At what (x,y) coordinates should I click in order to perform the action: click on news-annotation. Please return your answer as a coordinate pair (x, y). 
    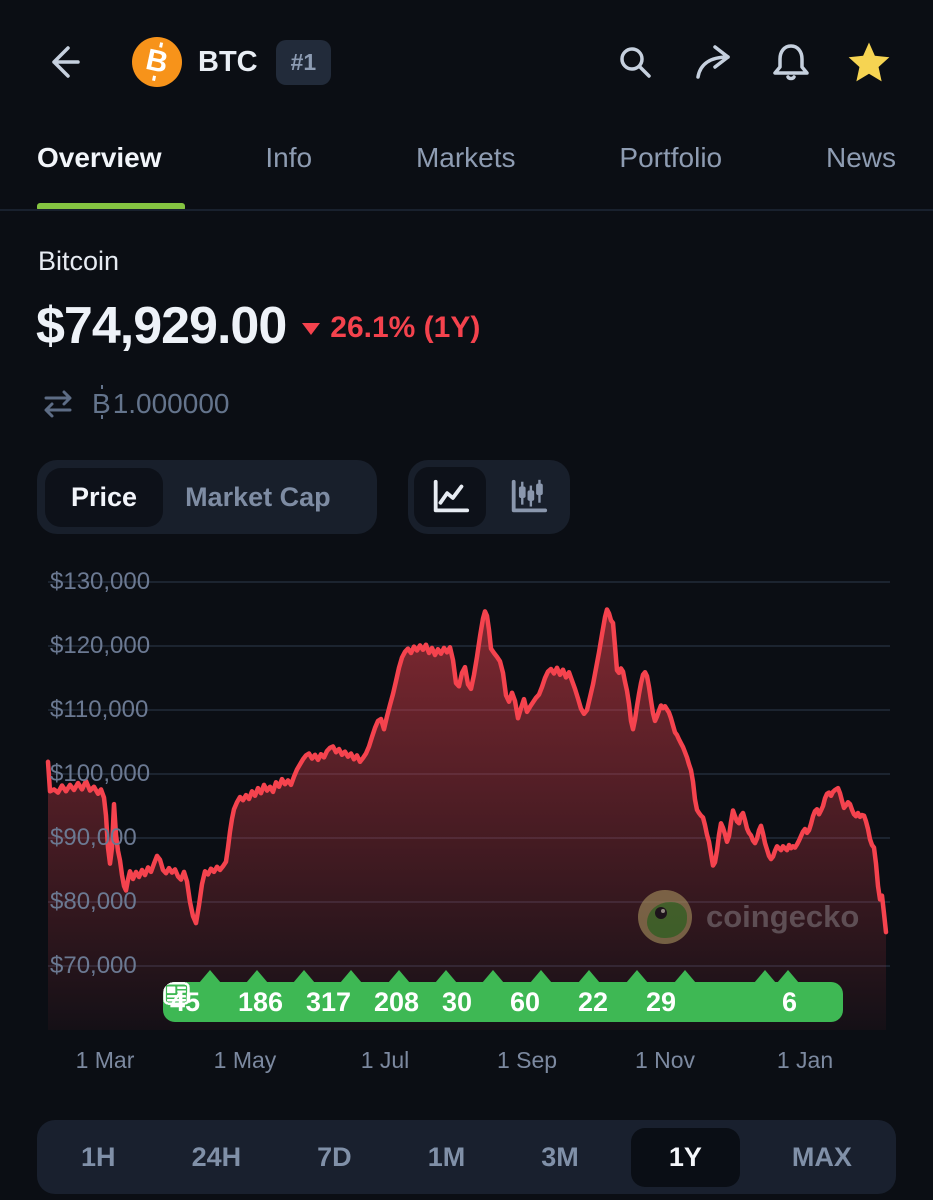
    Looking at the image, I should click on (469, 1002).